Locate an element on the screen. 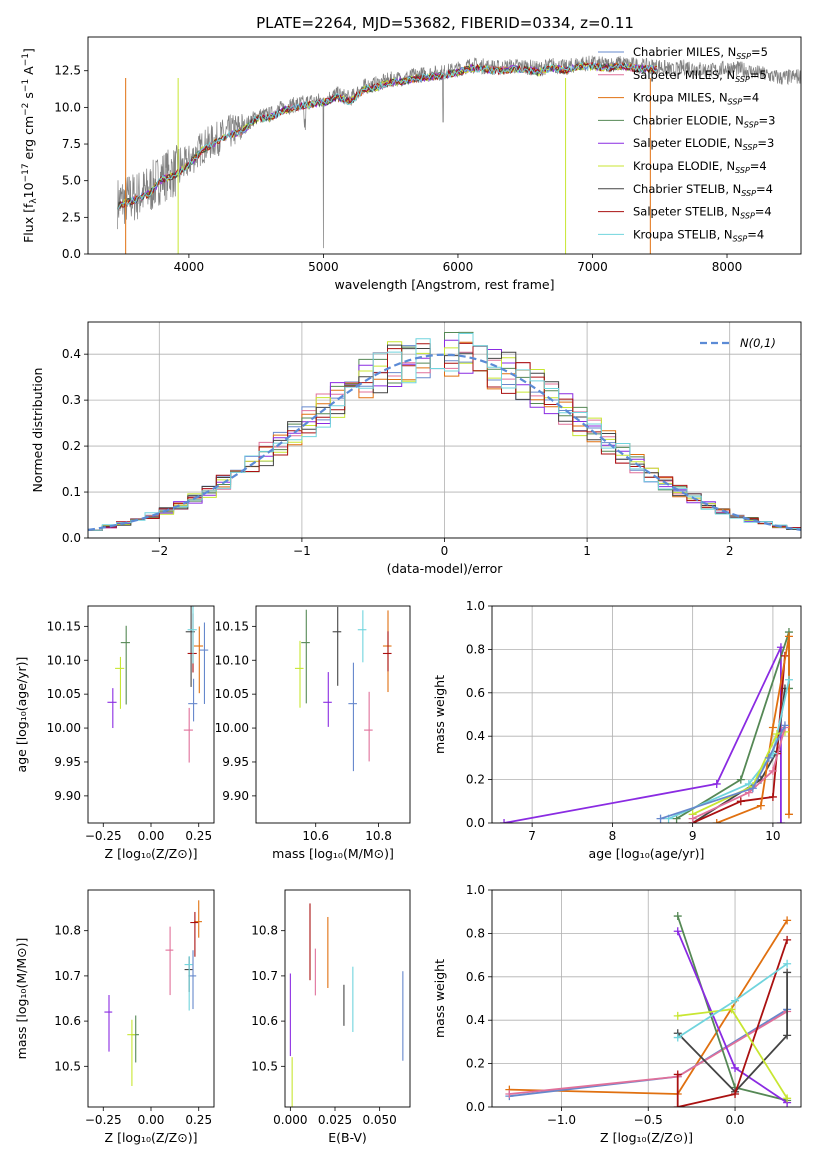  x-tick-label: −1 is located at coordinates (302, 551).